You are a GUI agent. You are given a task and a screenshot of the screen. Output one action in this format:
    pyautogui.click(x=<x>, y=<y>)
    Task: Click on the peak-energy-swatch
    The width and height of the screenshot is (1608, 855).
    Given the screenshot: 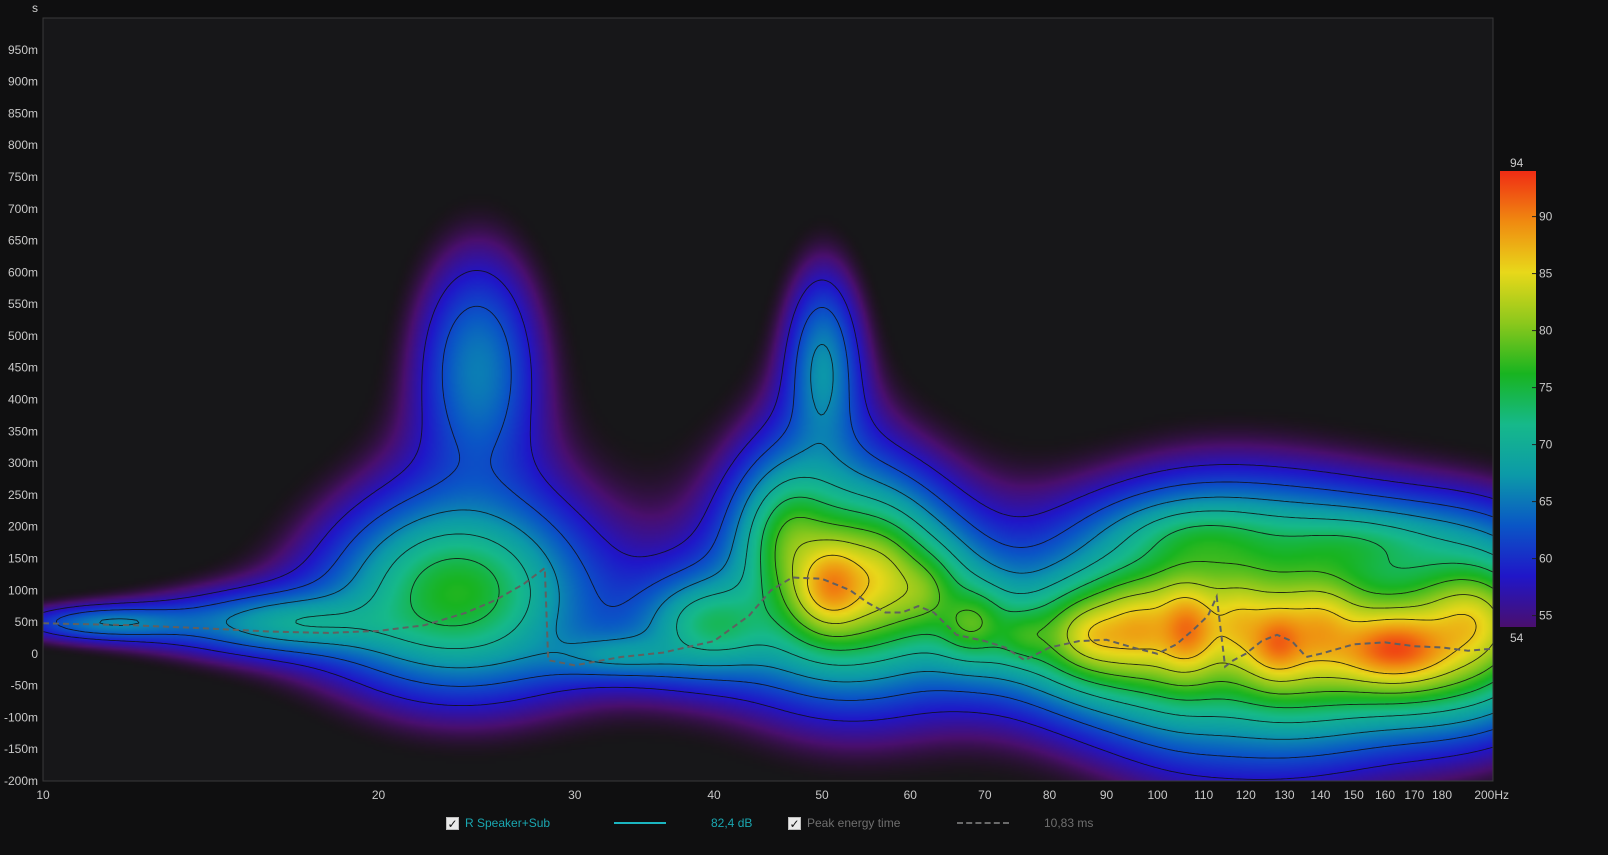 What is the action you would take?
    pyautogui.click(x=983, y=823)
    